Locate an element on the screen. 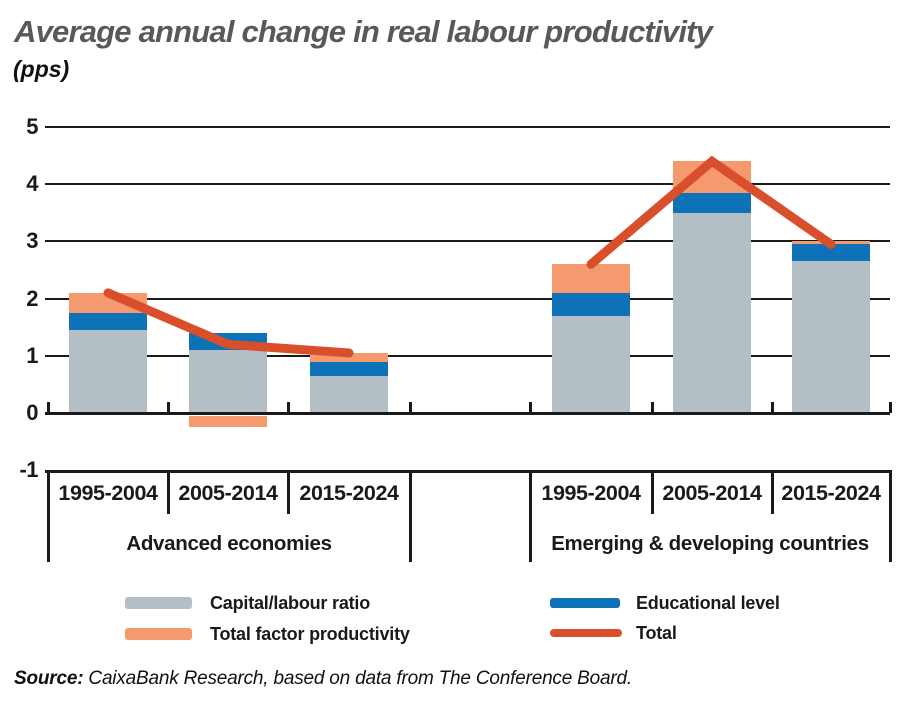 The image size is (900, 706). legend-swatch-capital-labour-ratio is located at coordinates (158, 603).